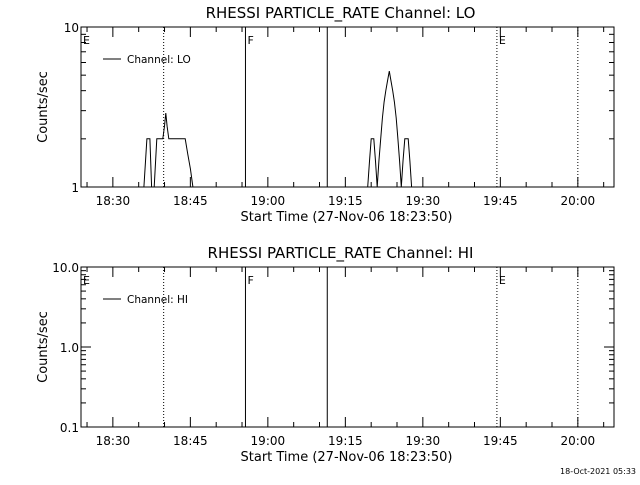 This screenshot has width=640, height=485. Describe the element at coordinates (157, 300) in the screenshot. I see `legend-label: Channel: HI` at that location.